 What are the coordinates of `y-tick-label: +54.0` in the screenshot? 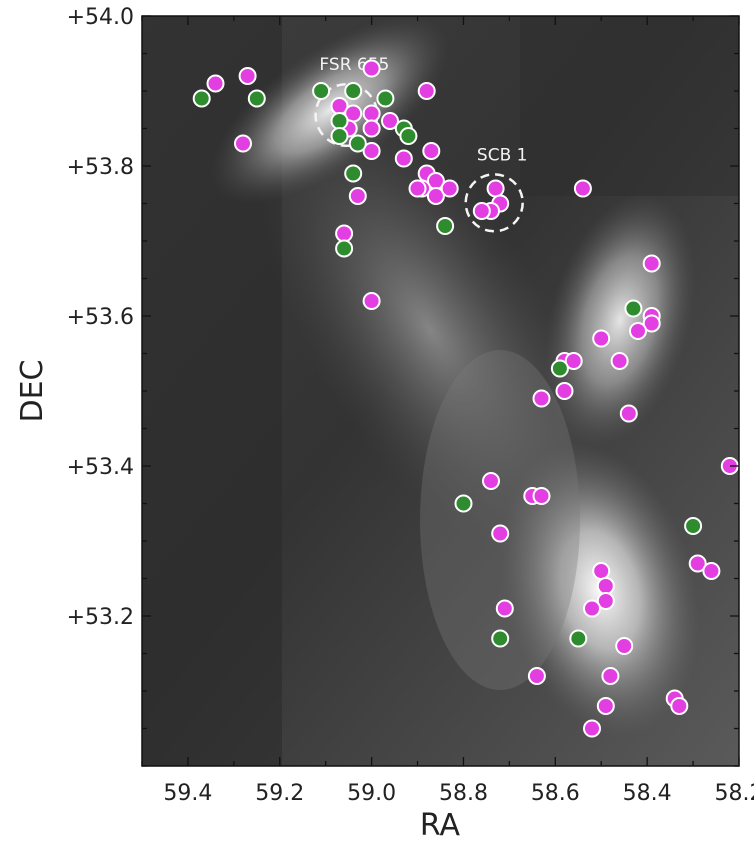 It's located at (100, 17).